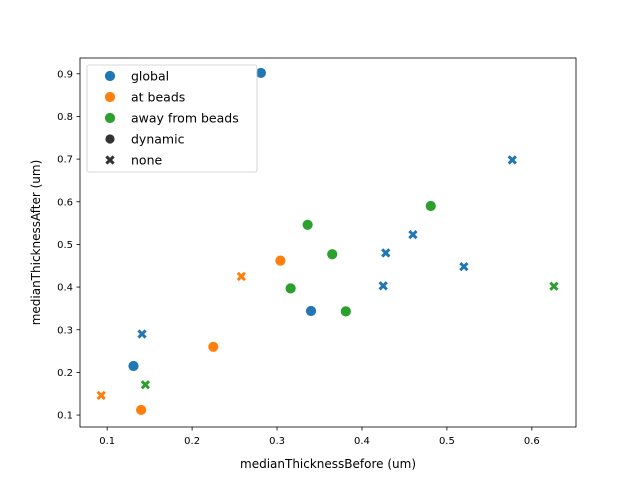 The image size is (640, 480). What do you see at coordinates (36, 243) in the screenshot?
I see `y-axis-label: medianThicknessAfter (um)` at bounding box center [36, 243].